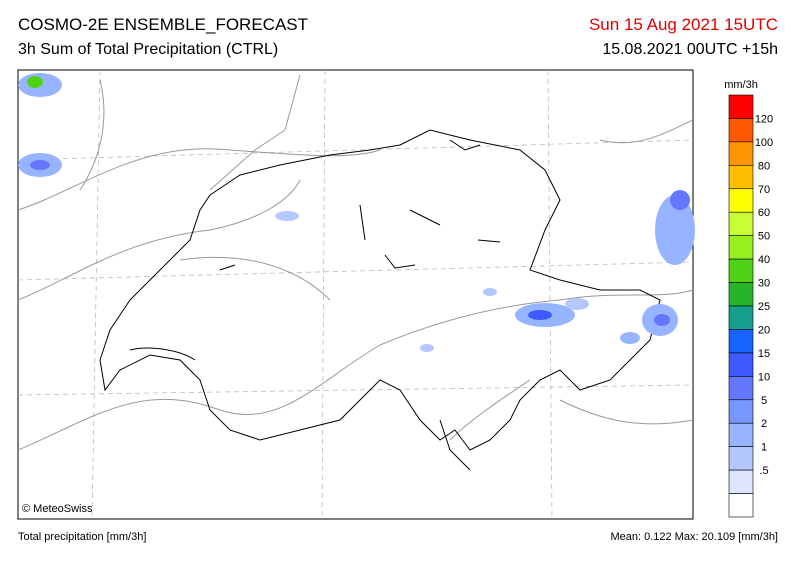 The image size is (800, 561). What do you see at coordinates (148, 49) in the screenshot?
I see `subtitle: 3h Sum of Total Precipitation (CTRL)` at bounding box center [148, 49].